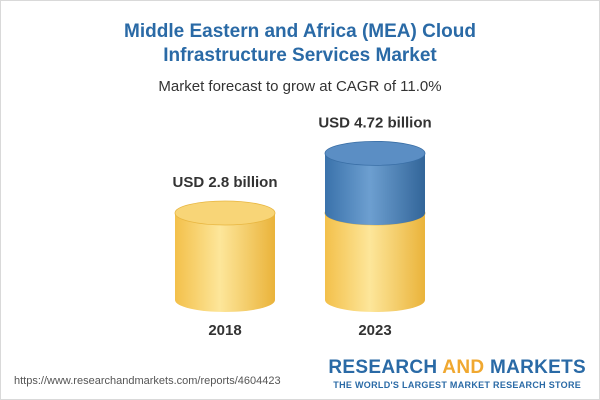 Image resolution: width=600 pixels, height=400 pixels. Describe the element at coordinates (300, 86) in the screenshot. I see `chart-subtitle: Market forecast to grow at CAGR of 11.0%` at that location.